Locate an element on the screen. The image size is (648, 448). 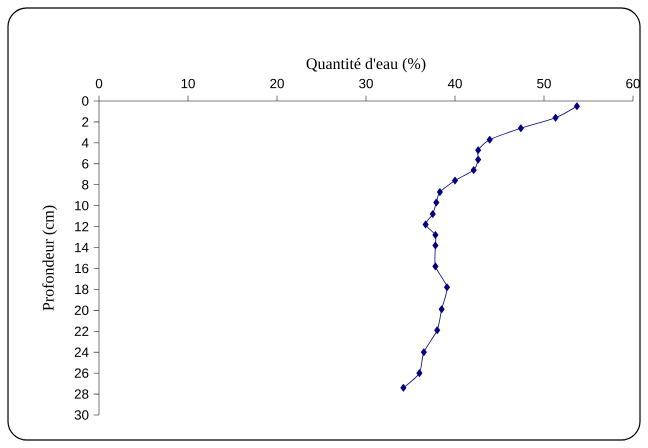
x-tick-label: 30 is located at coordinates (366, 83).